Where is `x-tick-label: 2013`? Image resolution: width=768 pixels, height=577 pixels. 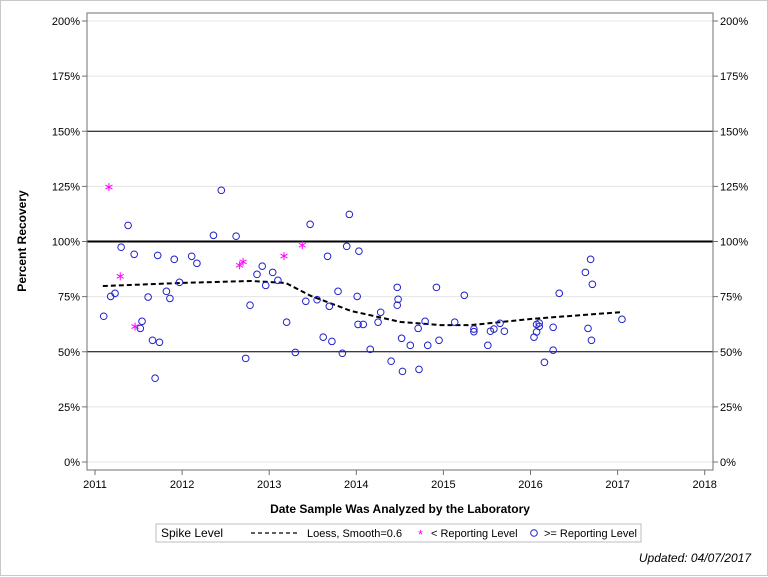 x-tick-label: 2013 is located at coordinates (269, 485).